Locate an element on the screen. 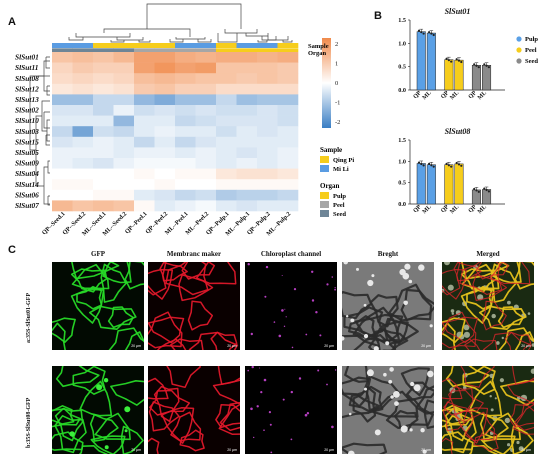 This screenshot has width=550, height=462. micrograph-merged-row1: 20 μm is located at coordinates (488, 306).